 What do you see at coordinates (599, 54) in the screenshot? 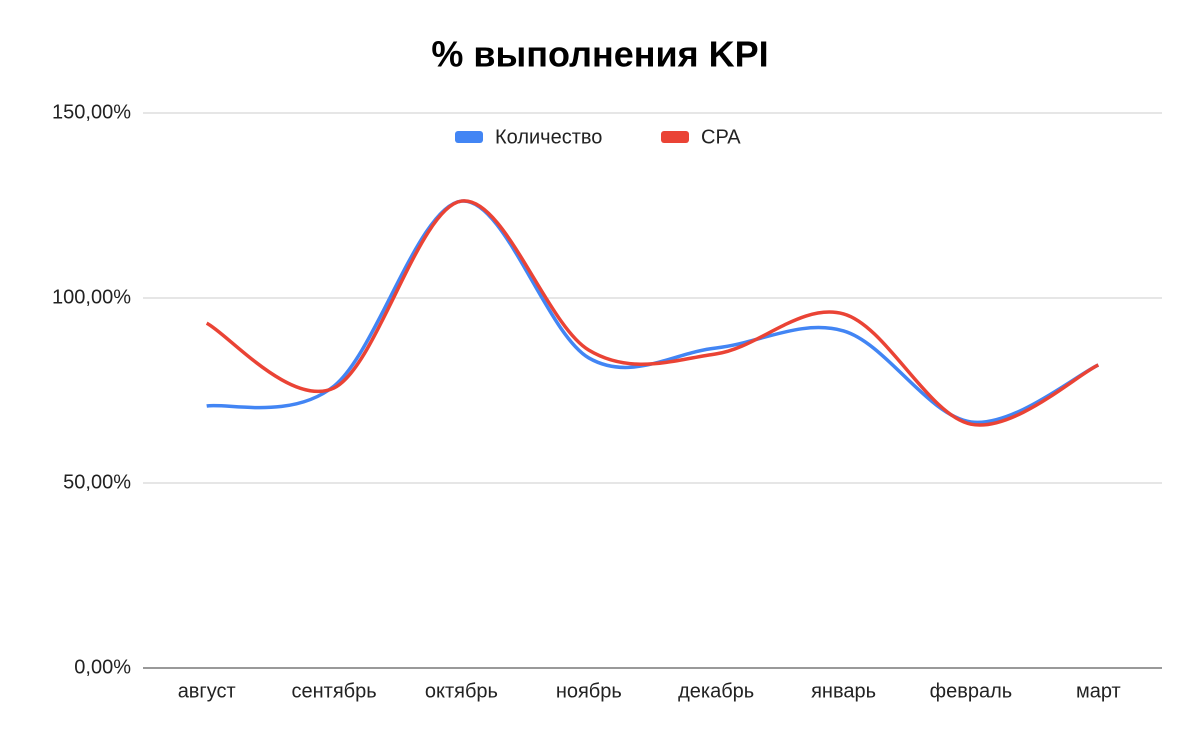
I see `chart-title: % выполнения KPI` at bounding box center [599, 54].